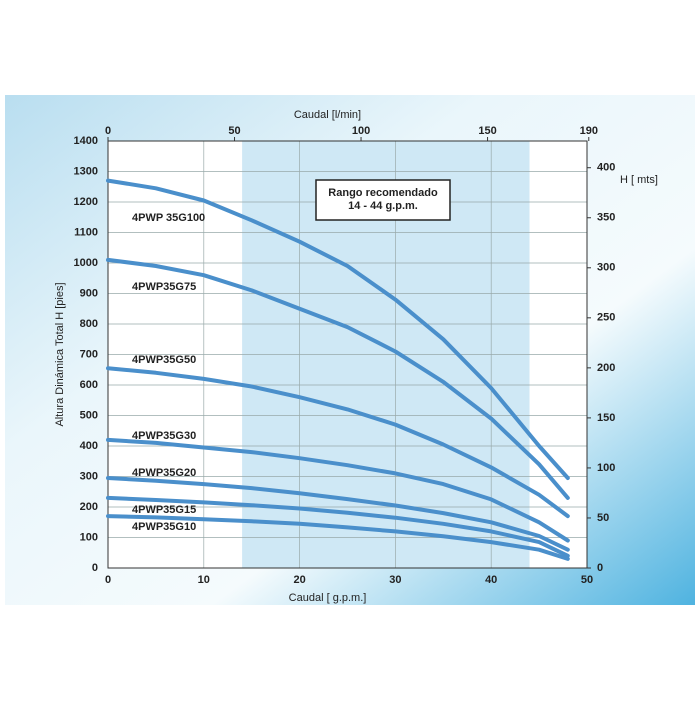  I want to click on y2-tick-label: 0, so click(600, 568).